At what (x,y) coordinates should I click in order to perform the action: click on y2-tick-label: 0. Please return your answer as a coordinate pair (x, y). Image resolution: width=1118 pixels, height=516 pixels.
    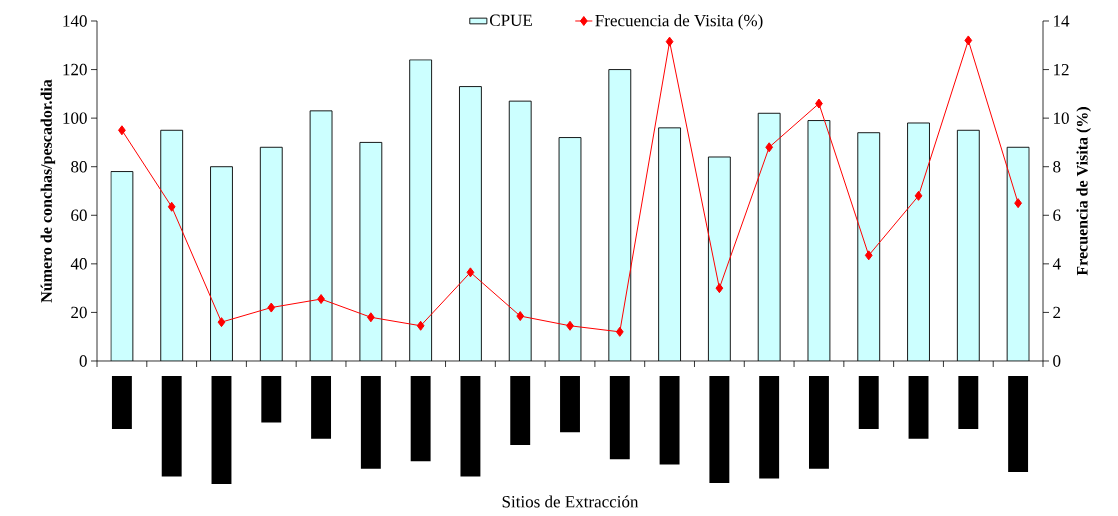
    Looking at the image, I should click on (1057, 361).